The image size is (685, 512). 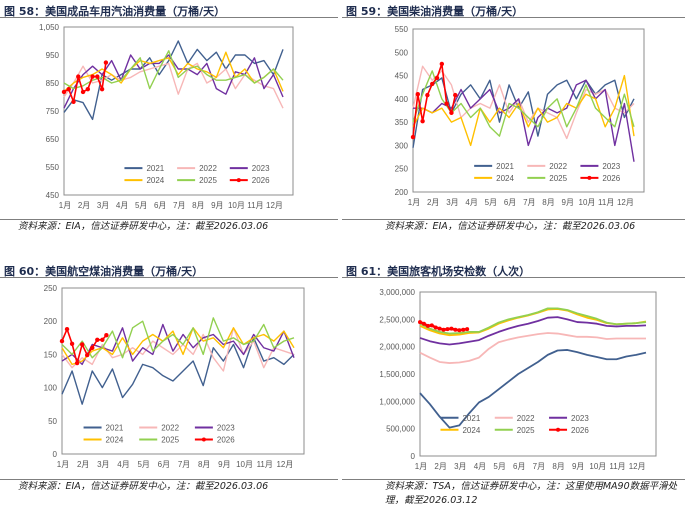 What do you see at coordinates (397, 319) in the screenshot?
I see `y-tick-label: 2,500,000` at bounding box center [397, 319].